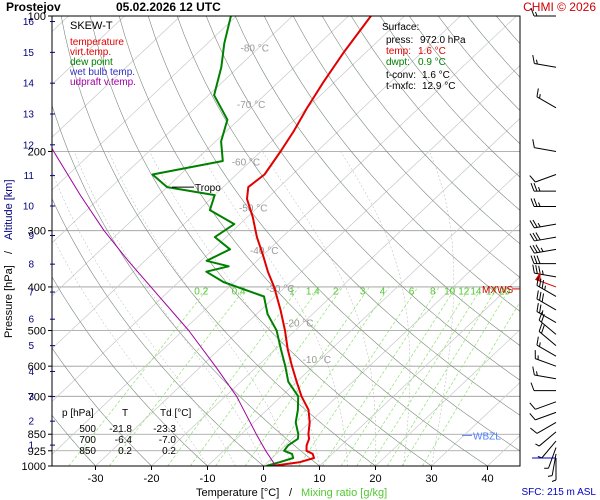 Image resolution: width=600 pixels, height=500 pixels. Describe the element at coordinates (37, 397) in the screenshot. I see `pressure-tick-label: 700` at that location.